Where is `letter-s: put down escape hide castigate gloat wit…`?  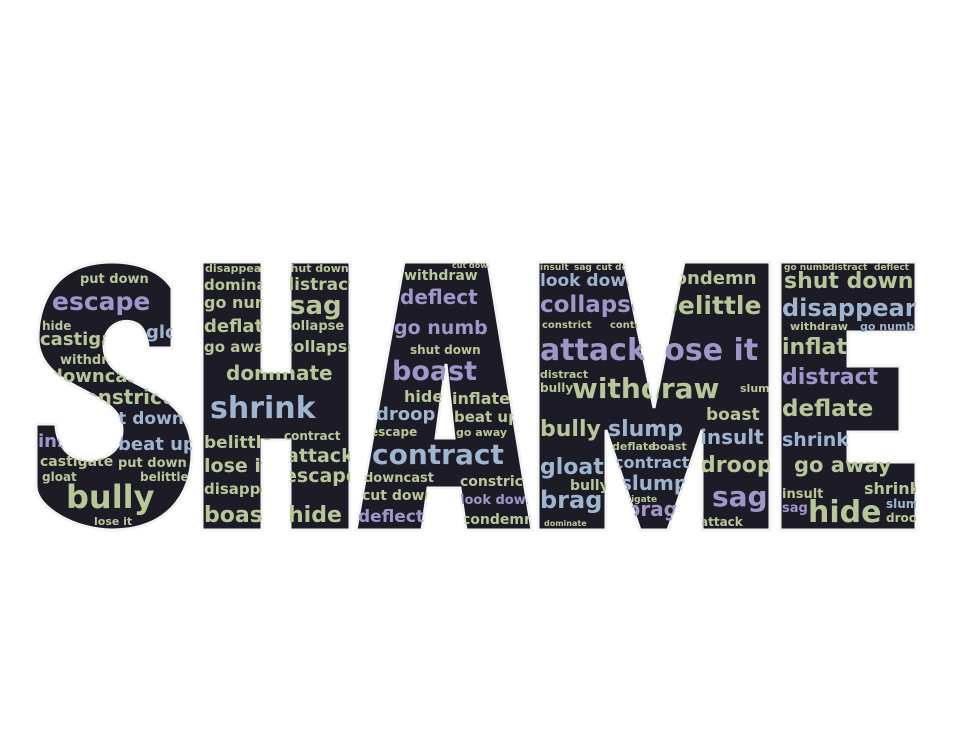 letter-s: put down escape hide castigate gloat wit… is located at coordinates (115, 396).